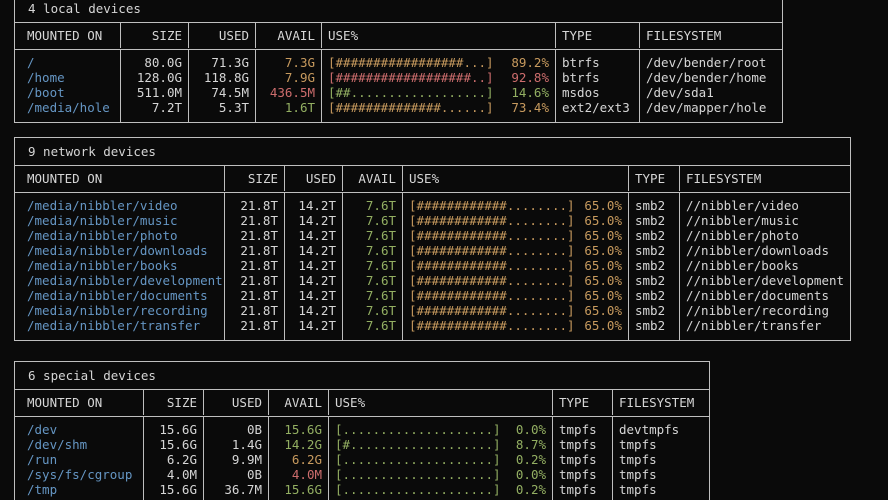 This screenshot has height=500, width=888. Describe the element at coordinates (114, 325) in the screenshot. I see `mount-cell: /media/nibbler/transfer` at that location.